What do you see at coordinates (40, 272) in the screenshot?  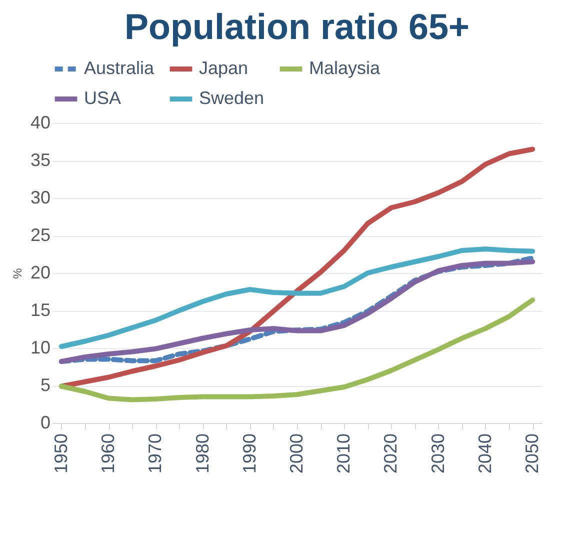 I see `y-tick-label: 20` at bounding box center [40, 272].